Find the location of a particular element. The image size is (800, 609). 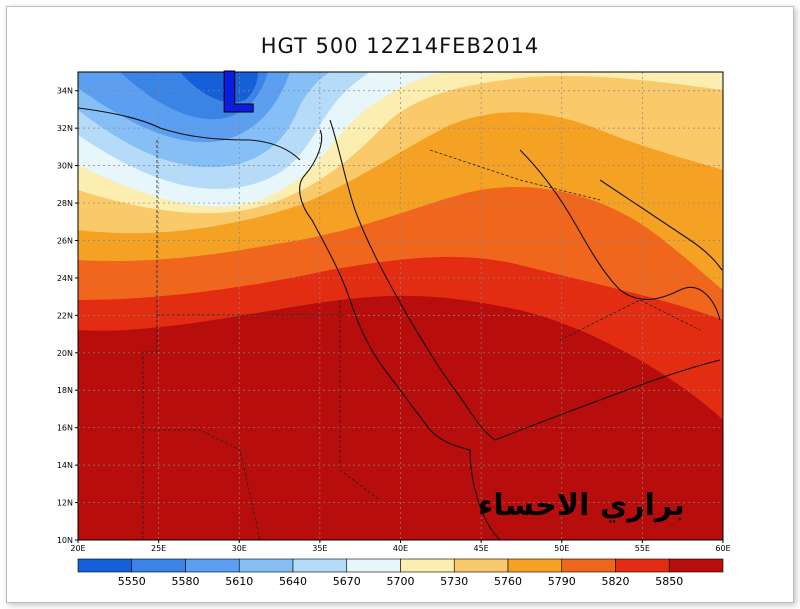

border-ethiopia is located at coordinates (360, 400).